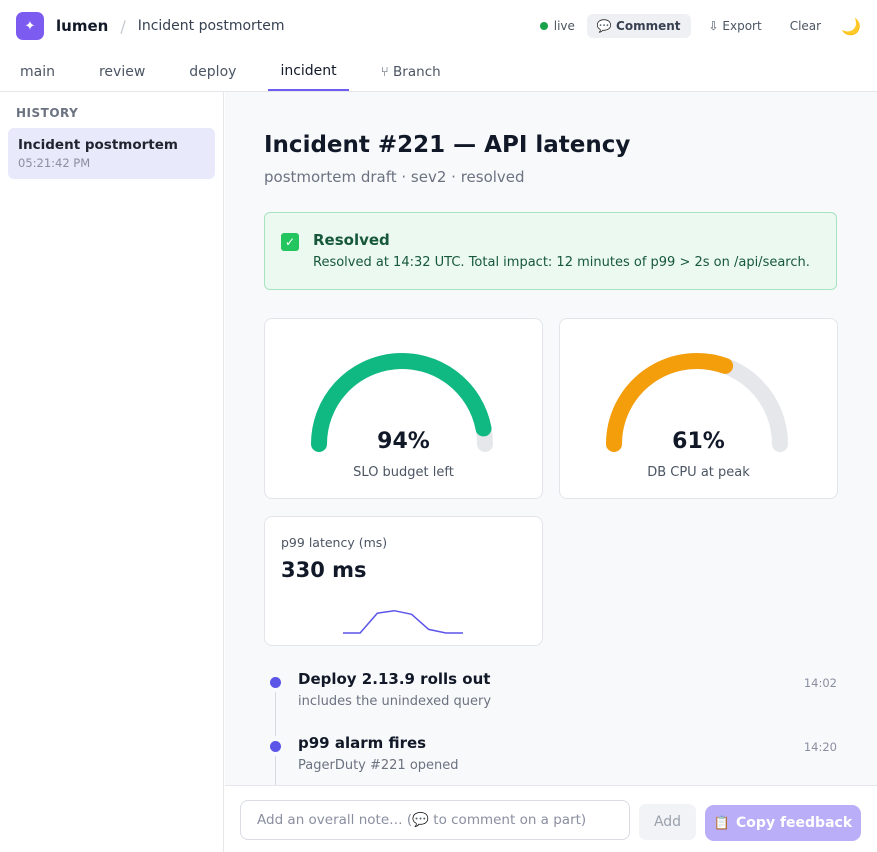  What do you see at coordinates (362, 743) in the screenshot?
I see `timeline-item-title: p99 alarm fires` at bounding box center [362, 743].